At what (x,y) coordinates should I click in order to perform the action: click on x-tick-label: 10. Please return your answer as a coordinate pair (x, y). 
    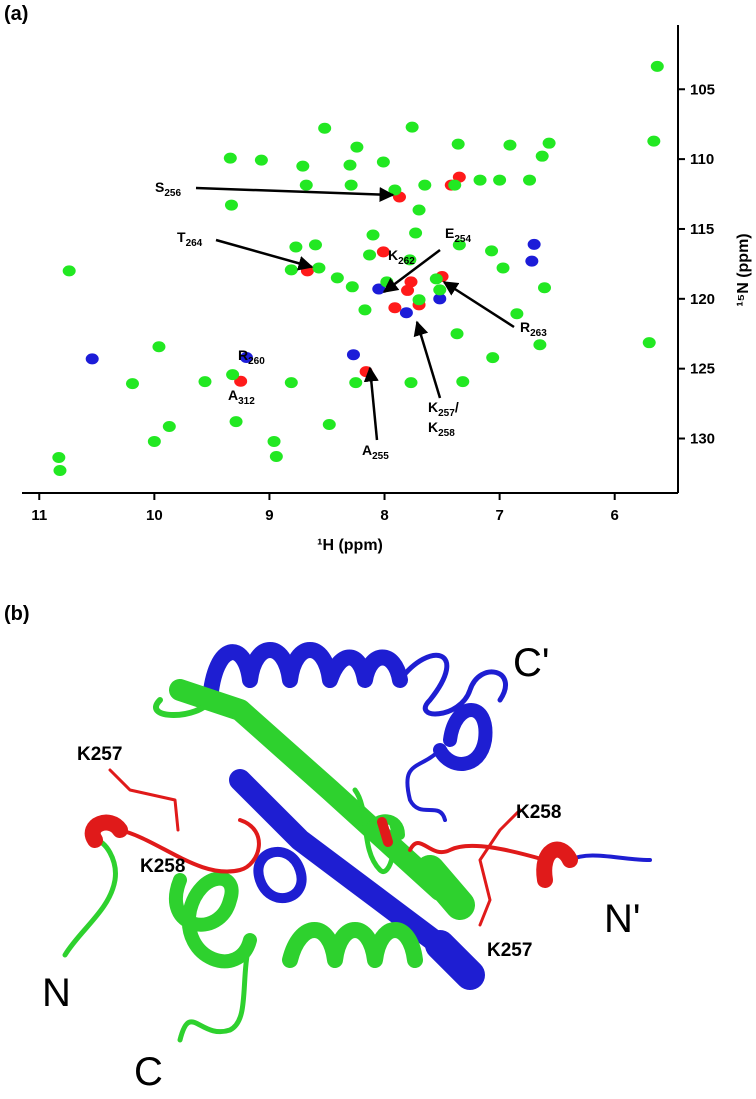
    Looking at the image, I should click on (154, 515).